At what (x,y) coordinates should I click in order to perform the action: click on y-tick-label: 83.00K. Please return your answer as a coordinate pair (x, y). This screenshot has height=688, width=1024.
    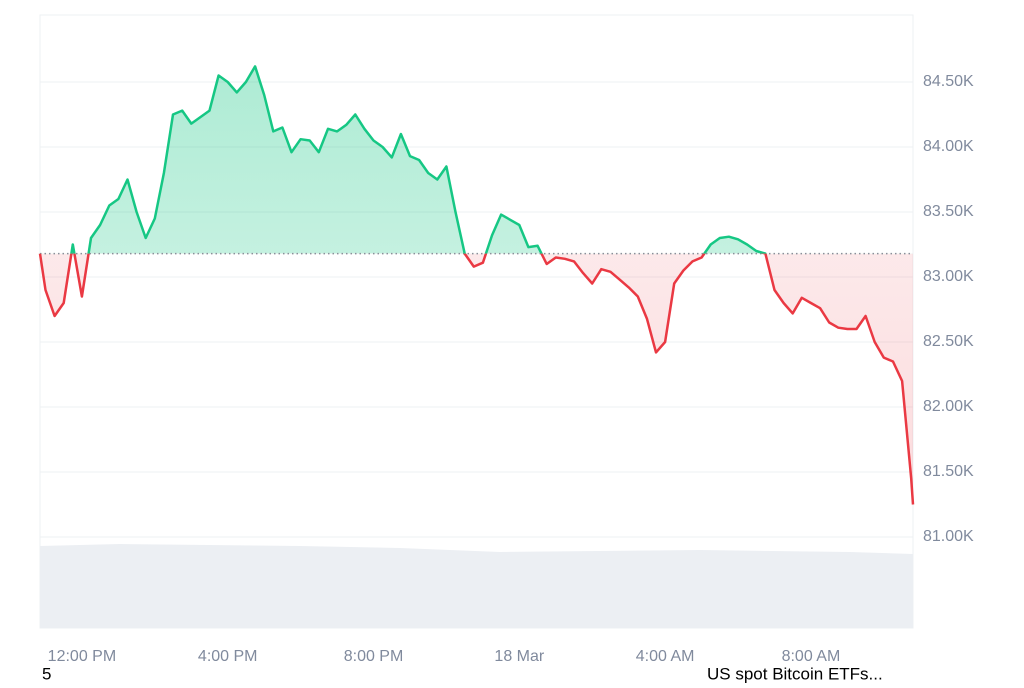
    Looking at the image, I should click on (948, 276).